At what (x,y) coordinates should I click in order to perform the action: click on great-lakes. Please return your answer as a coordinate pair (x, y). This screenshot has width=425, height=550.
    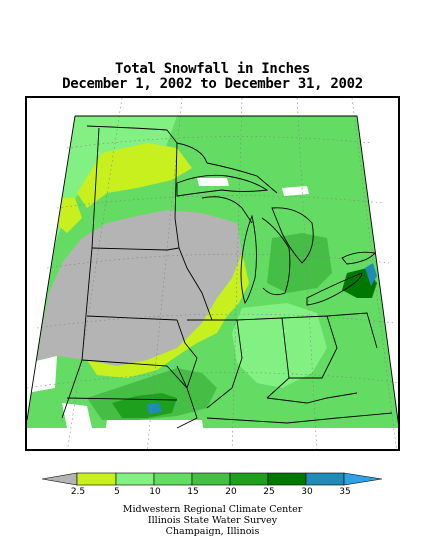
    Looking at the image, I should click on (276, 240).